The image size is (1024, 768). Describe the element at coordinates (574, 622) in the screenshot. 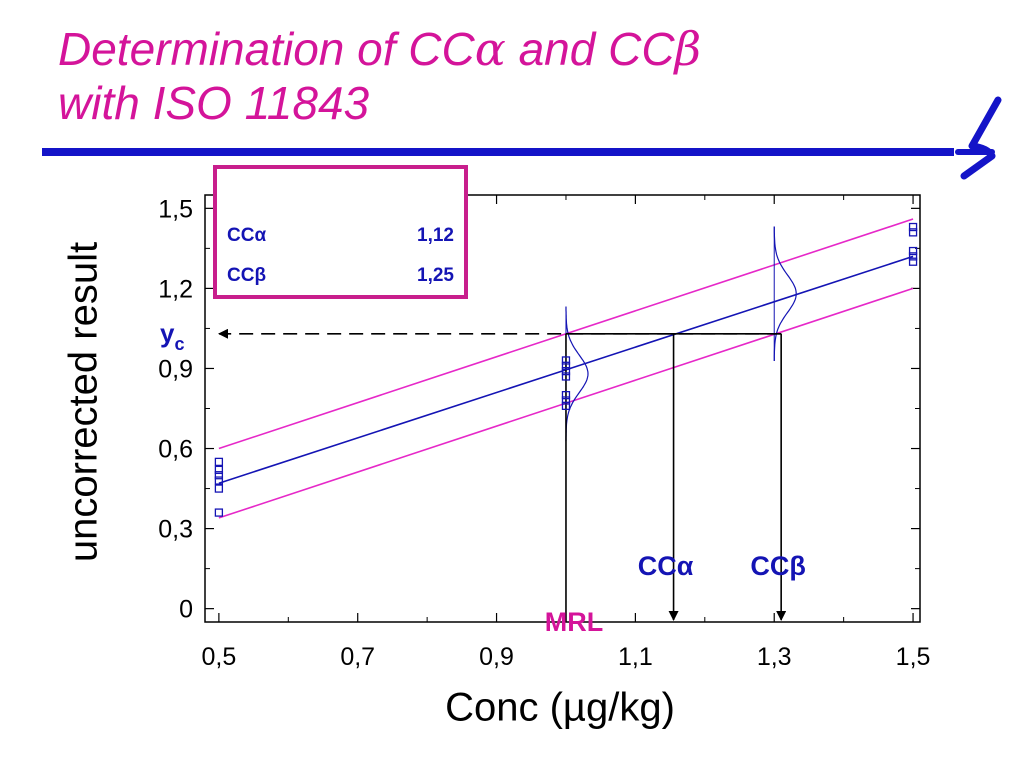

I see `mrl-label: MRL` at that location.